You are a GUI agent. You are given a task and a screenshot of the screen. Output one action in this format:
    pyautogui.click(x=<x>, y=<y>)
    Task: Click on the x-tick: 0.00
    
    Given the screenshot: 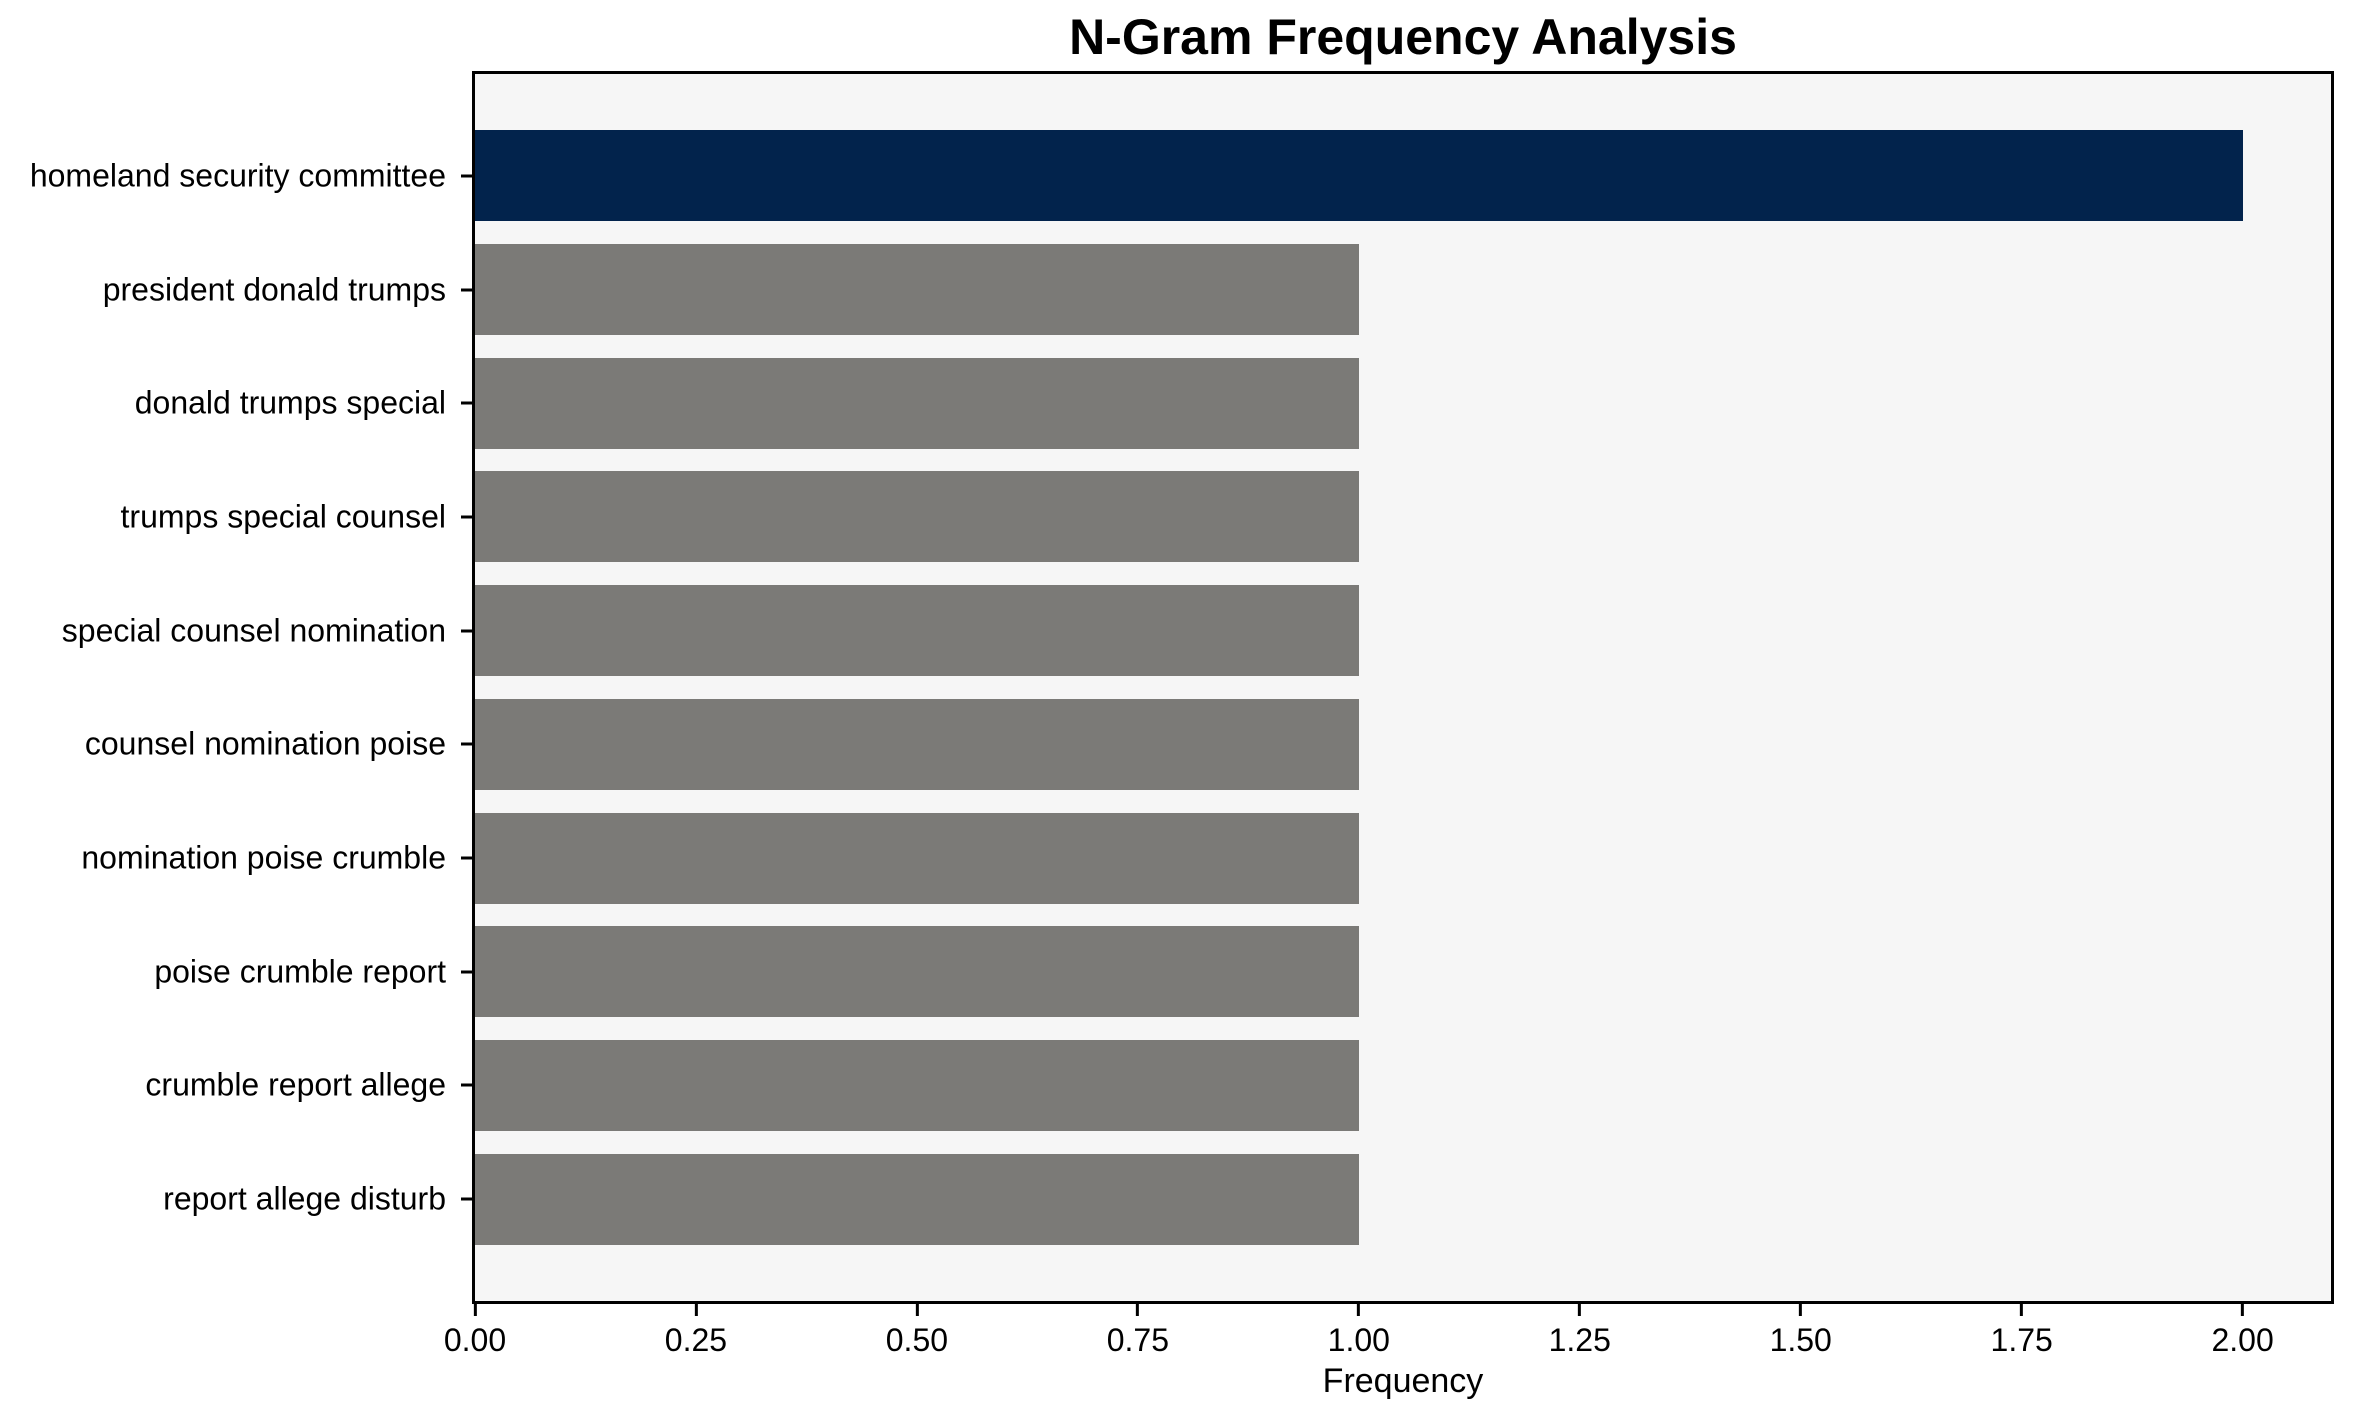 What is the action you would take?
    pyautogui.click(x=475, y=1331)
    